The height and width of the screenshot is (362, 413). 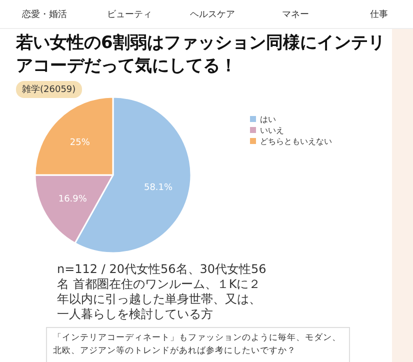 I want to click on text: 恋愛・婚活, so click(x=44, y=14).